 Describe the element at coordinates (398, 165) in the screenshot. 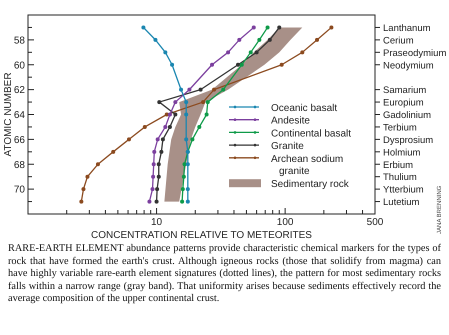

I see `category-label: Erbium` at that location.